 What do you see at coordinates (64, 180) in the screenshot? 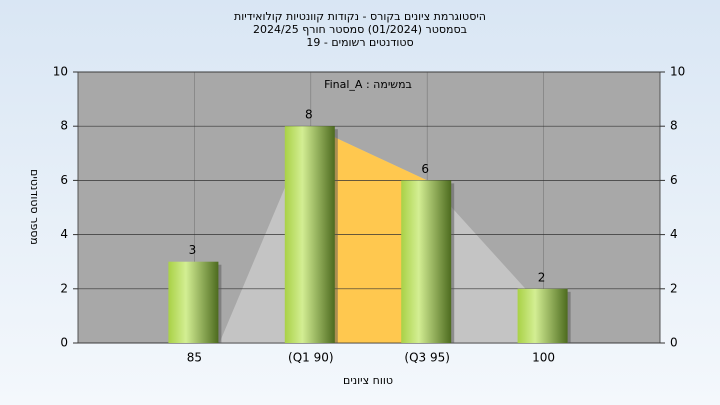
I see `y-tick-label: 6` at bounding box center [64, 180].